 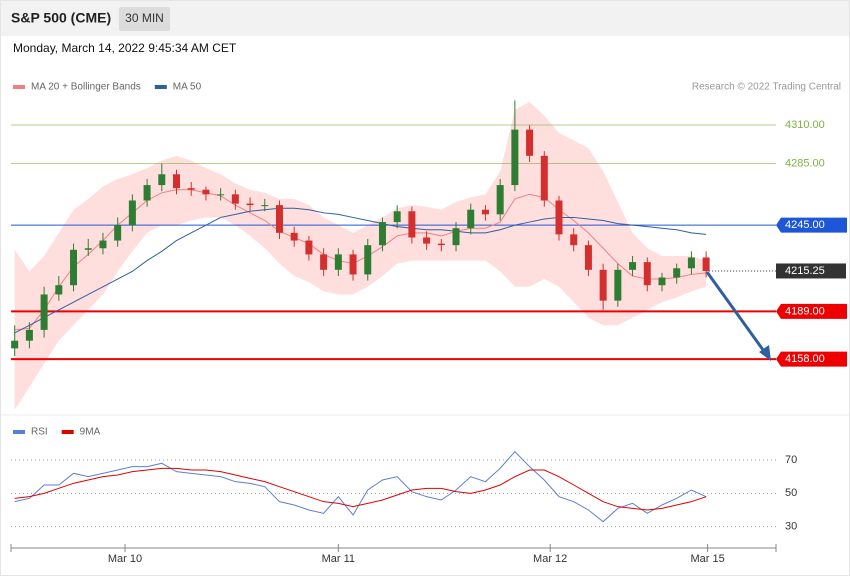 What do you see at coordinates (805, 311) in the screenshot?
I see `level-label: 4189.00` at bounding box center [805, 311].